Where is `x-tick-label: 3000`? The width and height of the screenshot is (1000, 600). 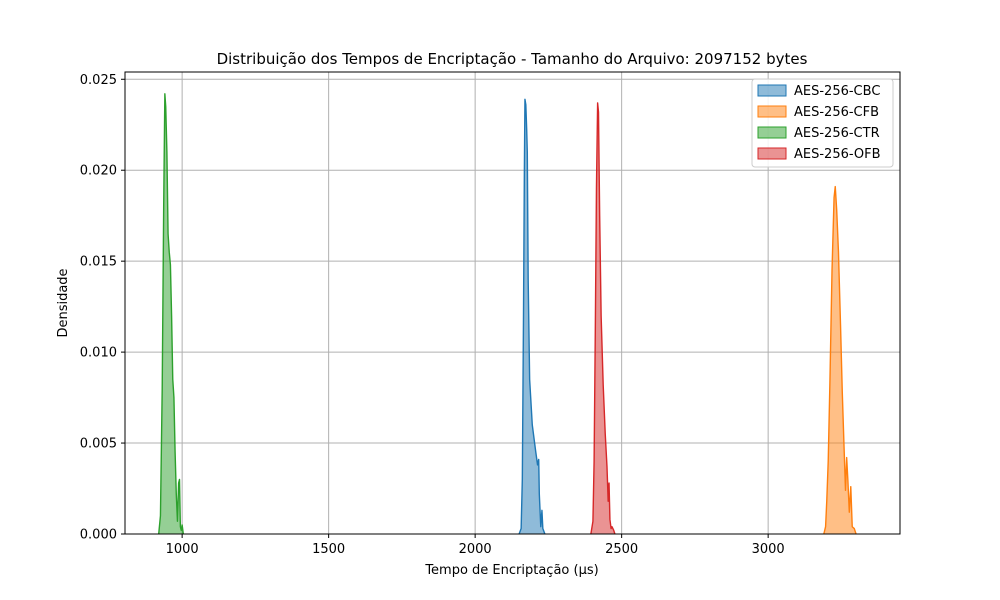 x-tick-label: 3000 is located at coordinates (768, 549).